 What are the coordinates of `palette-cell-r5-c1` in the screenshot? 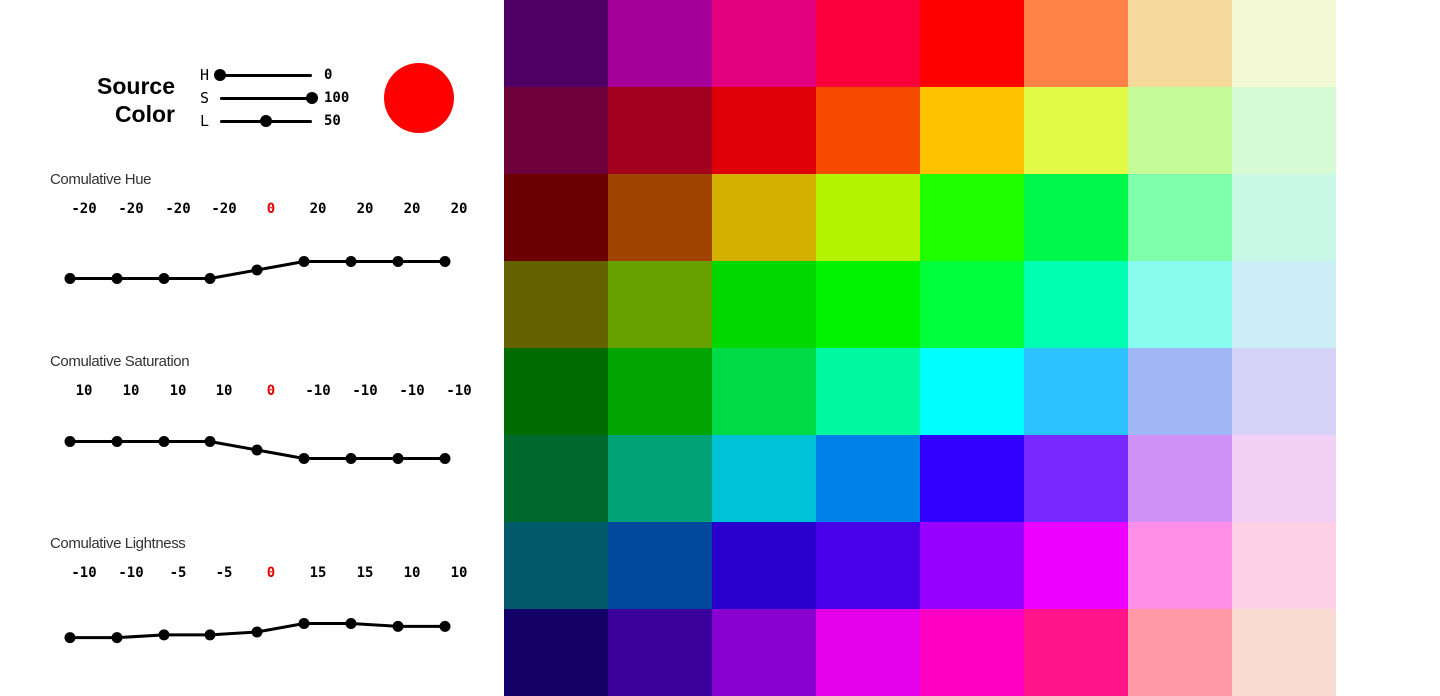 It's located at (660, 478).